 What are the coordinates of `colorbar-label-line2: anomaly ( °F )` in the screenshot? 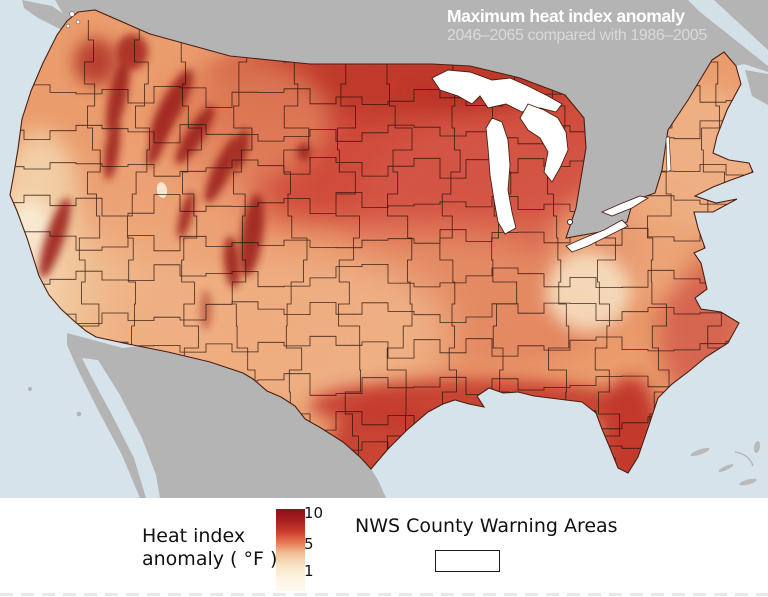 It's located at (210, 559).